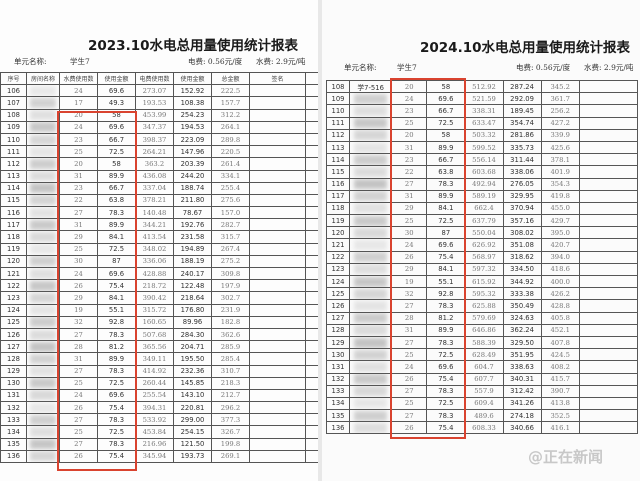 This screenshot has height=481, width=640. What do you see at coordinates (78, 408) in the screenshot?
I see `water-usage: 26` at bounding box center [78, 408].